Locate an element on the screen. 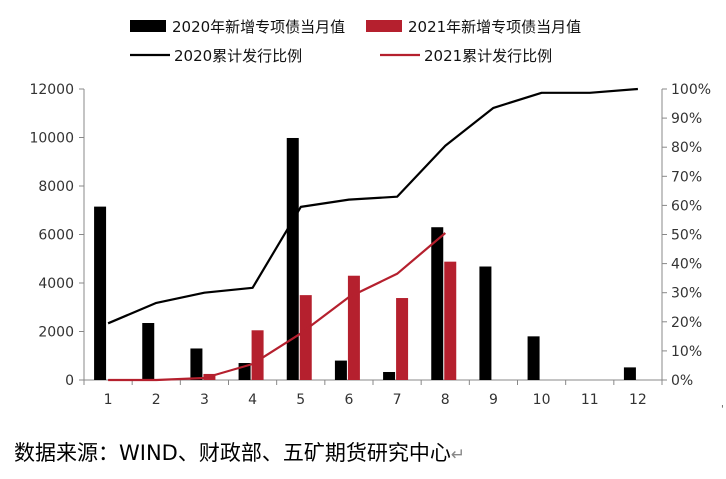  right-axis-tick-label: 20% is located at coordinates (686, 323).